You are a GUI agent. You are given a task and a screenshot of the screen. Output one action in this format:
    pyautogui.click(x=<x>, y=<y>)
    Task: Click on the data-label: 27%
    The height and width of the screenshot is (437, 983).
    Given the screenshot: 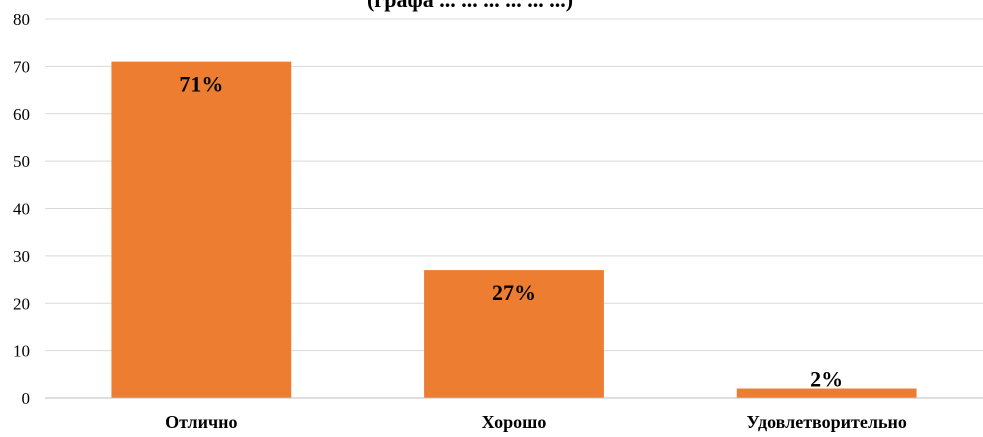 What is the action you would take?
    pyautogui.click(x=514, y=292)
    